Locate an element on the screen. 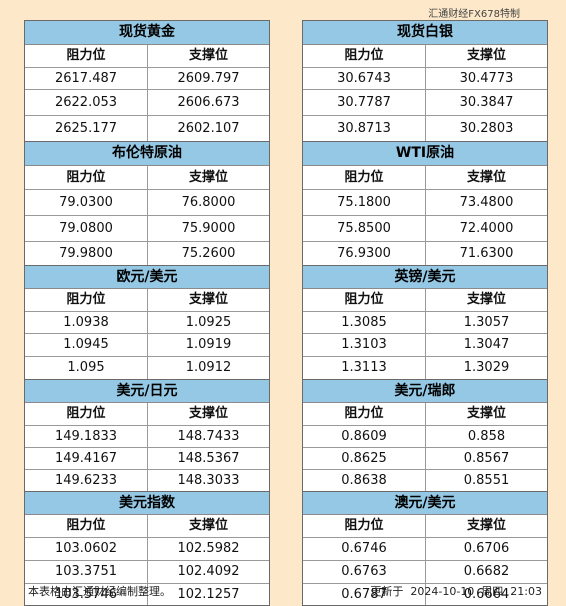 This screenshot has height=606, width=566. support-value: 73.4800 is located at coordinates (486, 202).